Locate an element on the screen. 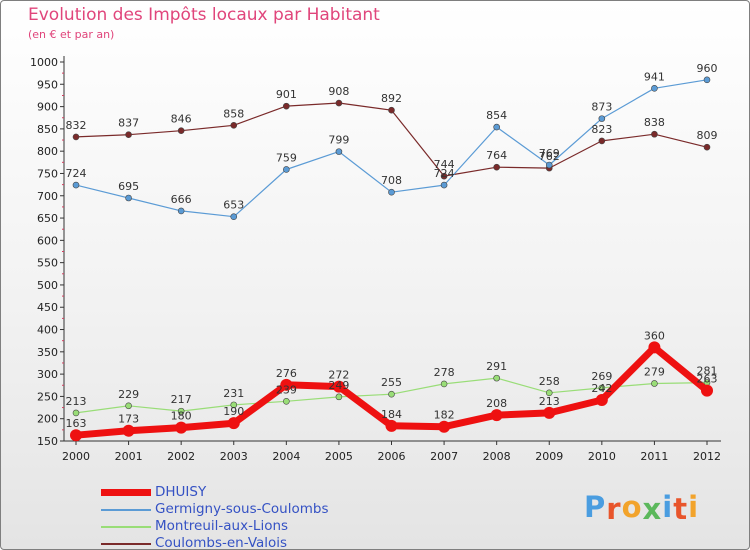  data-label-dhuisy: 184 is located at coordinates (391, 414).